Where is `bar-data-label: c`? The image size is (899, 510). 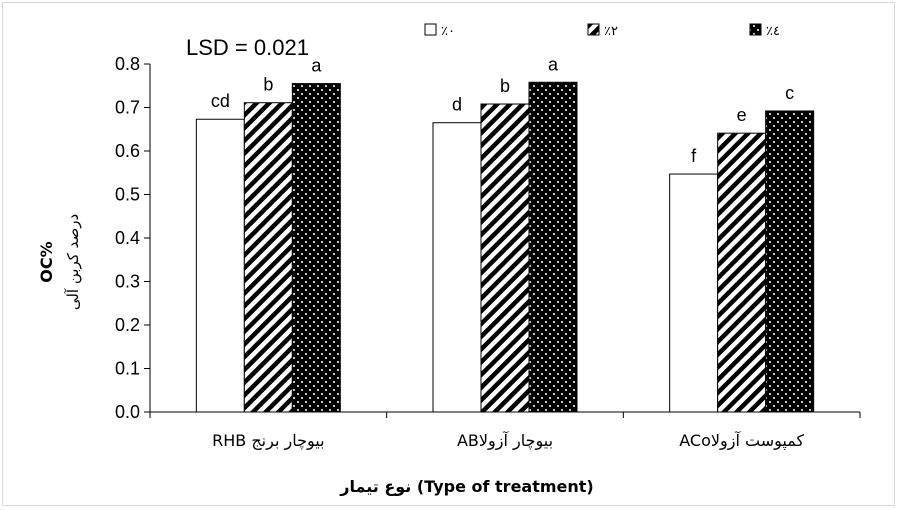
bar-data-label: c is located at coordinates (789, 93).